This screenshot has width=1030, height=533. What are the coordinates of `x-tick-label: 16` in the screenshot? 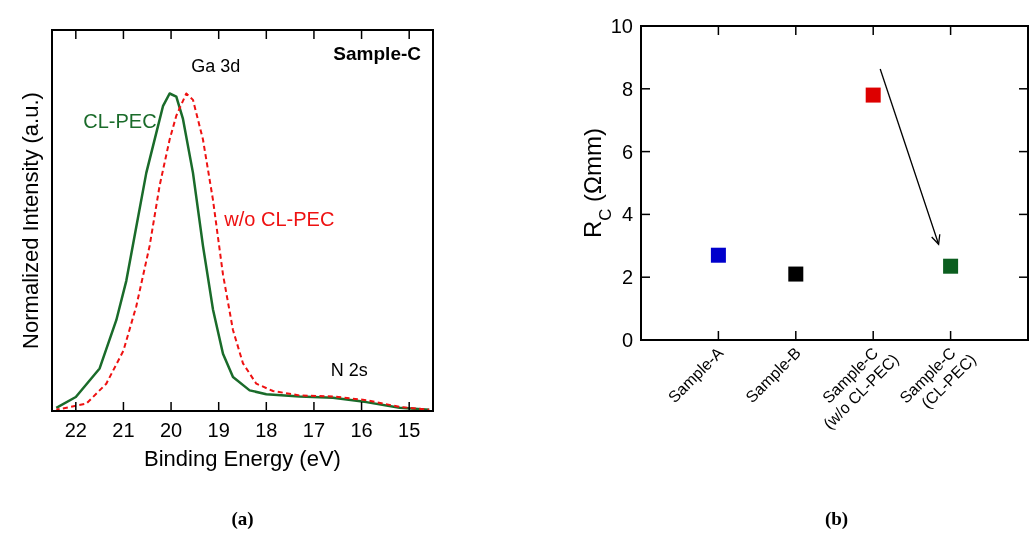 It's located at (361, 430).